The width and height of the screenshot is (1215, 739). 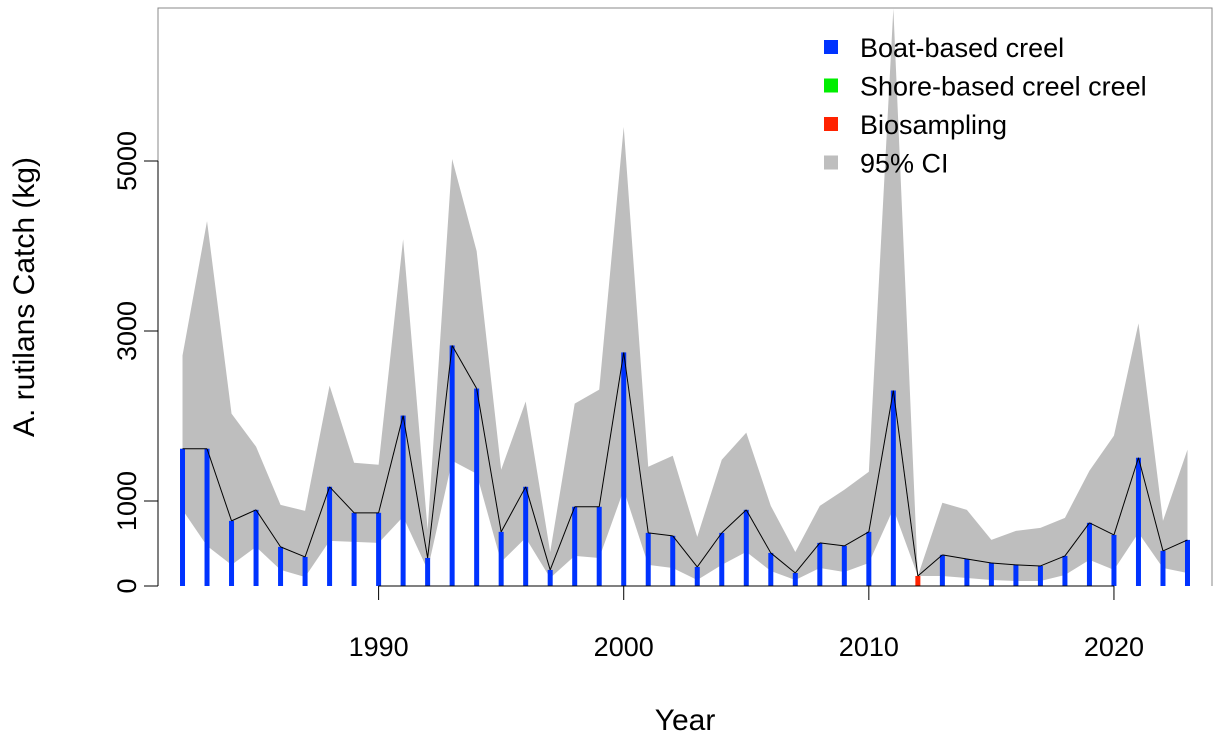 I want to click on x-axis-label: Year, so click(x=685, y=719).